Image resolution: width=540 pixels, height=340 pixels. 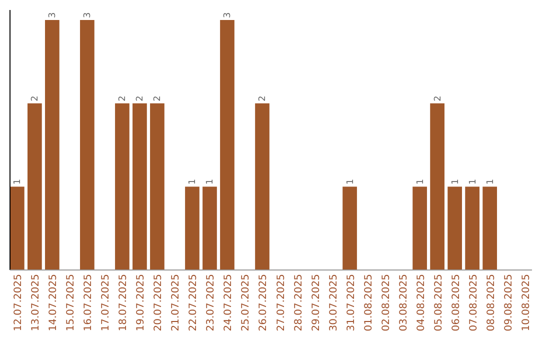 I want to click on x-tick-label: 20.07.2025, so click(x=158, y=303).